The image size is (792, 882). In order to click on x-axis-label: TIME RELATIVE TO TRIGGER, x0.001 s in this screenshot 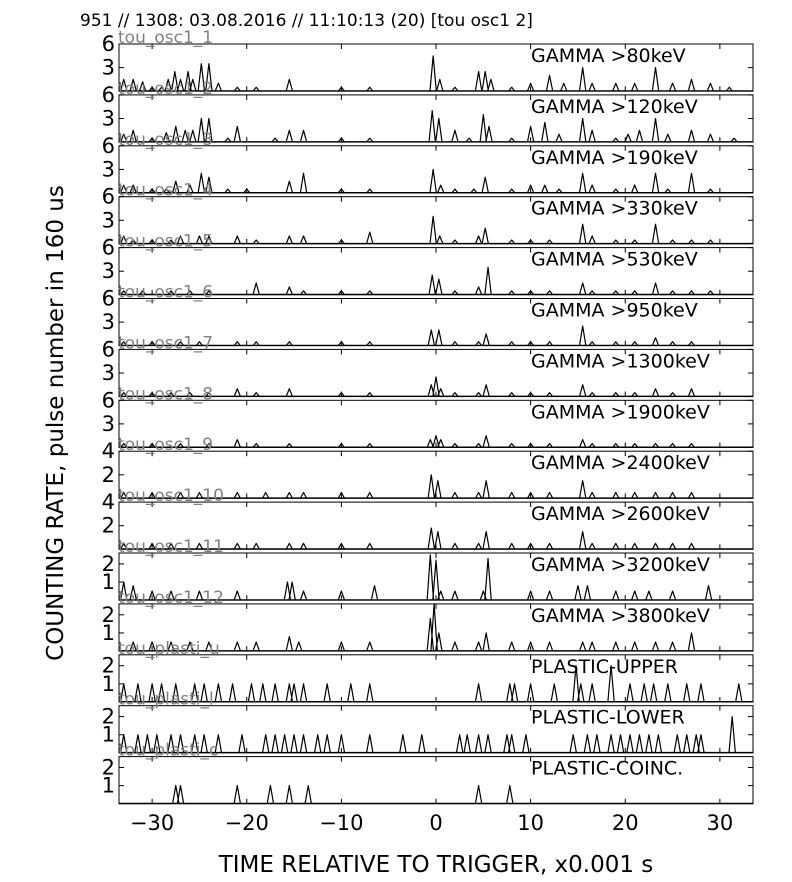, I will do `click(436, 865)`.